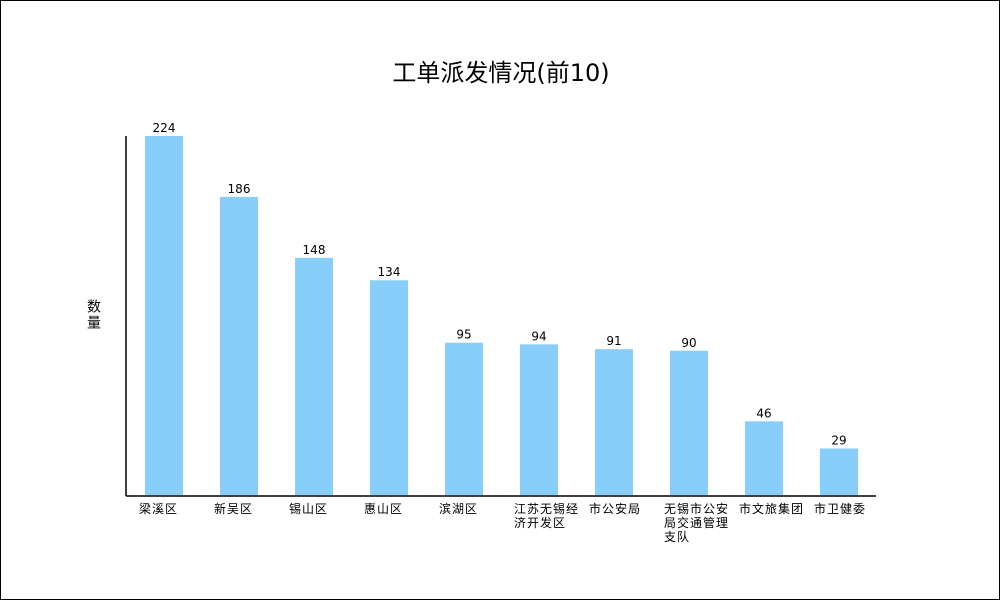 The width and height of the screenshot is (1000, 601). I want to click on value-label-4: 134, so click(389, 272).